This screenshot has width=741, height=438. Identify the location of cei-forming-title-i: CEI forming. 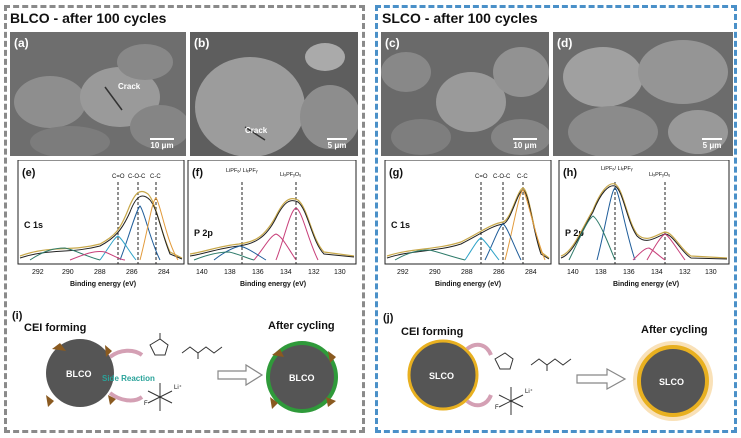
(55, 328).